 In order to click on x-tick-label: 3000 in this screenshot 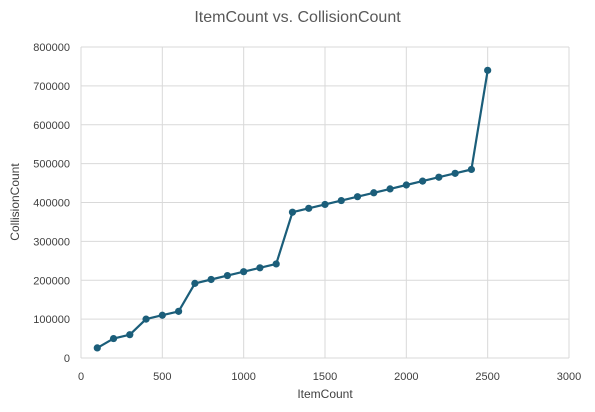, I will do `click(569, 377)`.